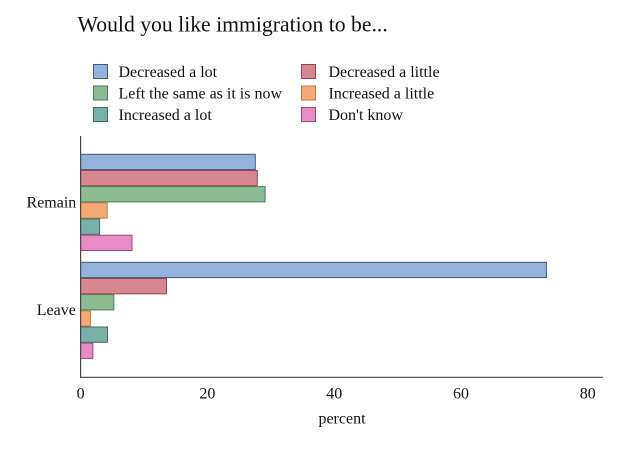 This screenshot has width=620, height=456. I want to click on svg-text: 20, so click(207, 394).